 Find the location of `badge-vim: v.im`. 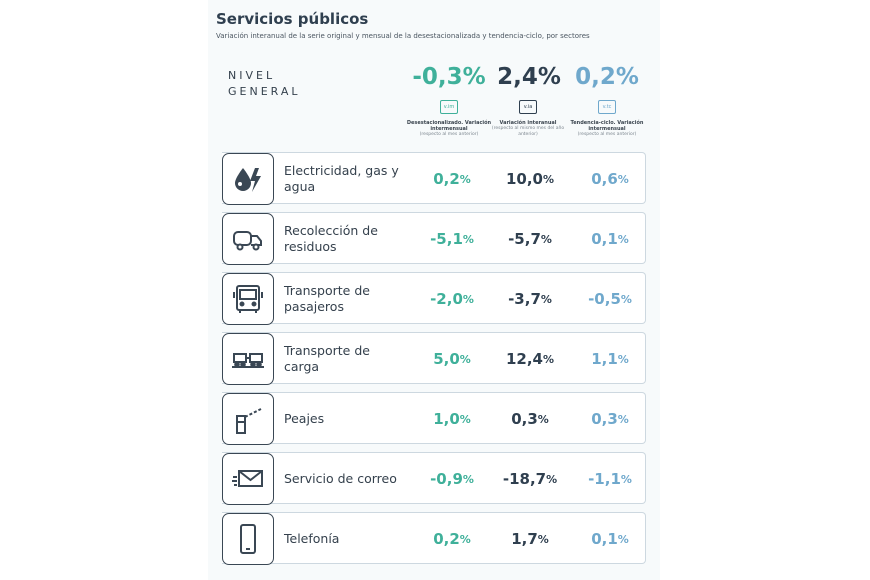

badge-vim: v.im is located at coordinates (449, 107).